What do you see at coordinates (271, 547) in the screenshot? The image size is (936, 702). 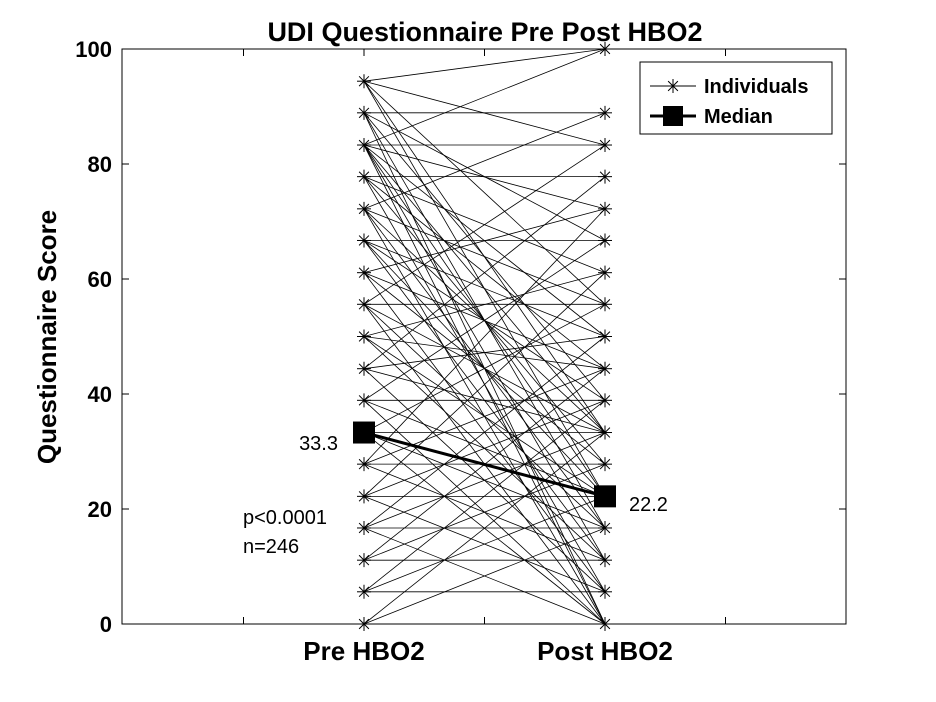 I see `n-annotation: n=246` at bounding box center [271, 547].